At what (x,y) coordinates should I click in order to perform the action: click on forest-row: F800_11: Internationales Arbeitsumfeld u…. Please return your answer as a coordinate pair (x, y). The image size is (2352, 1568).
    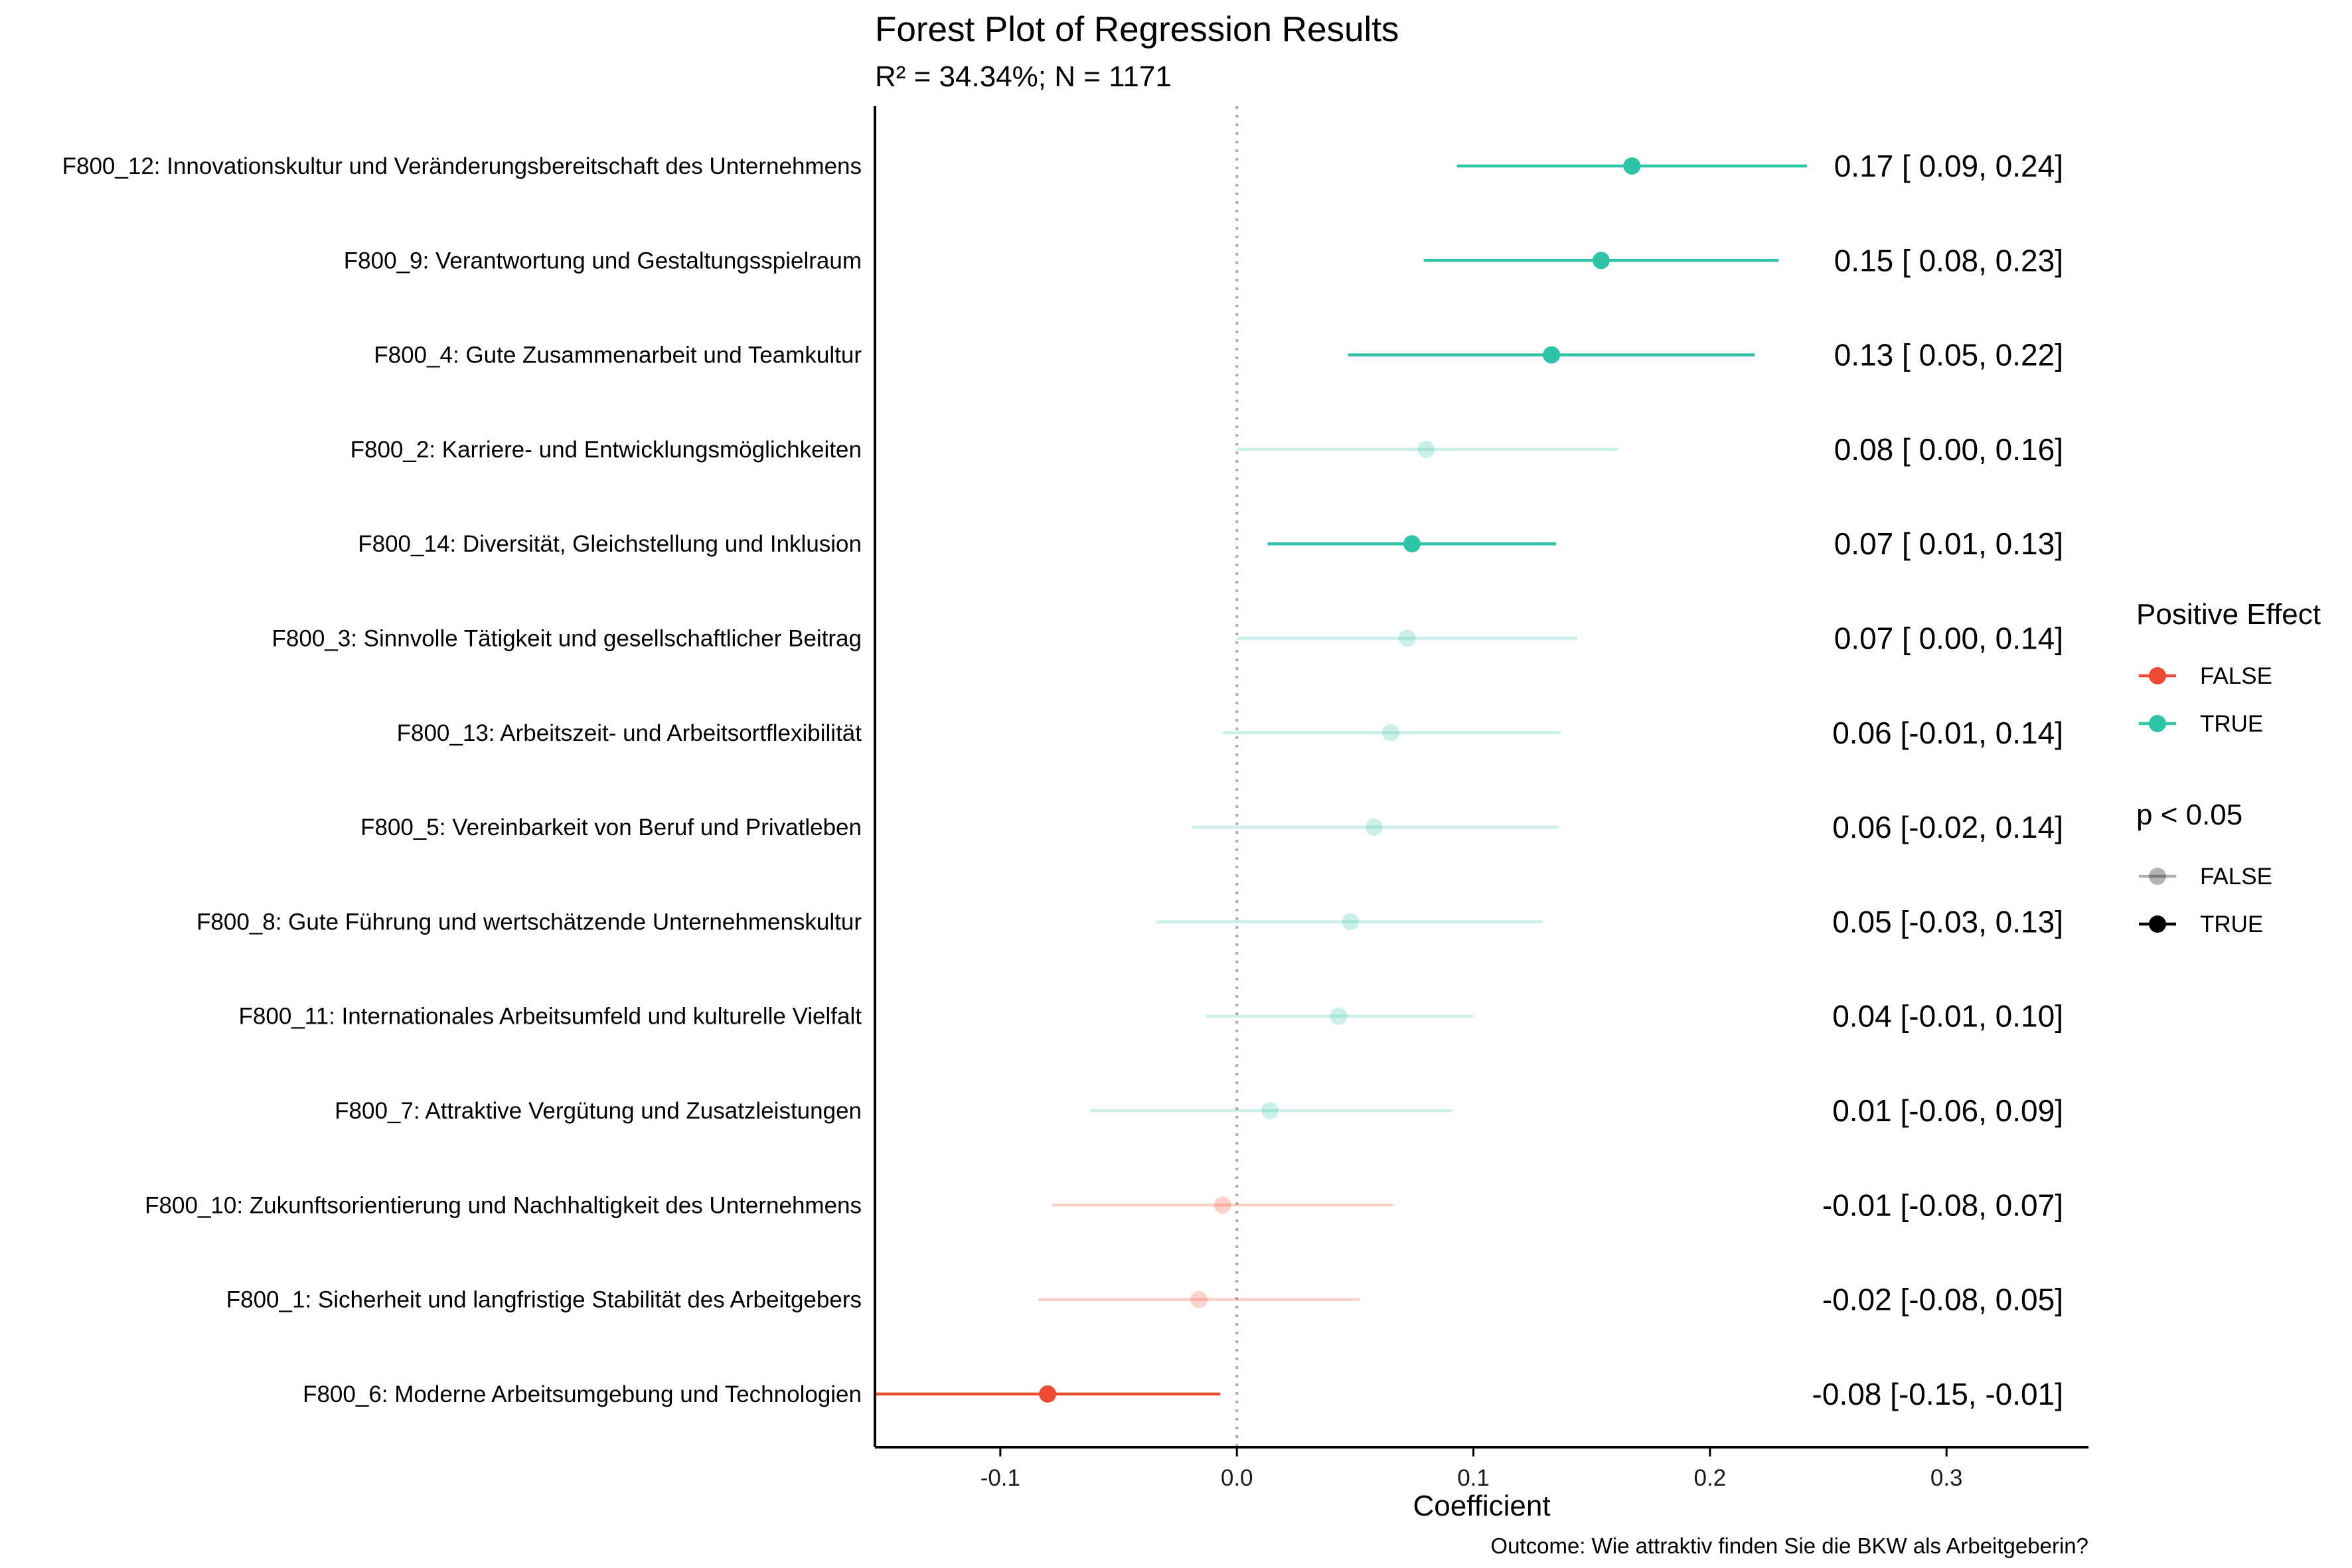
    Looking at the image, I should click on (1151, 1017).